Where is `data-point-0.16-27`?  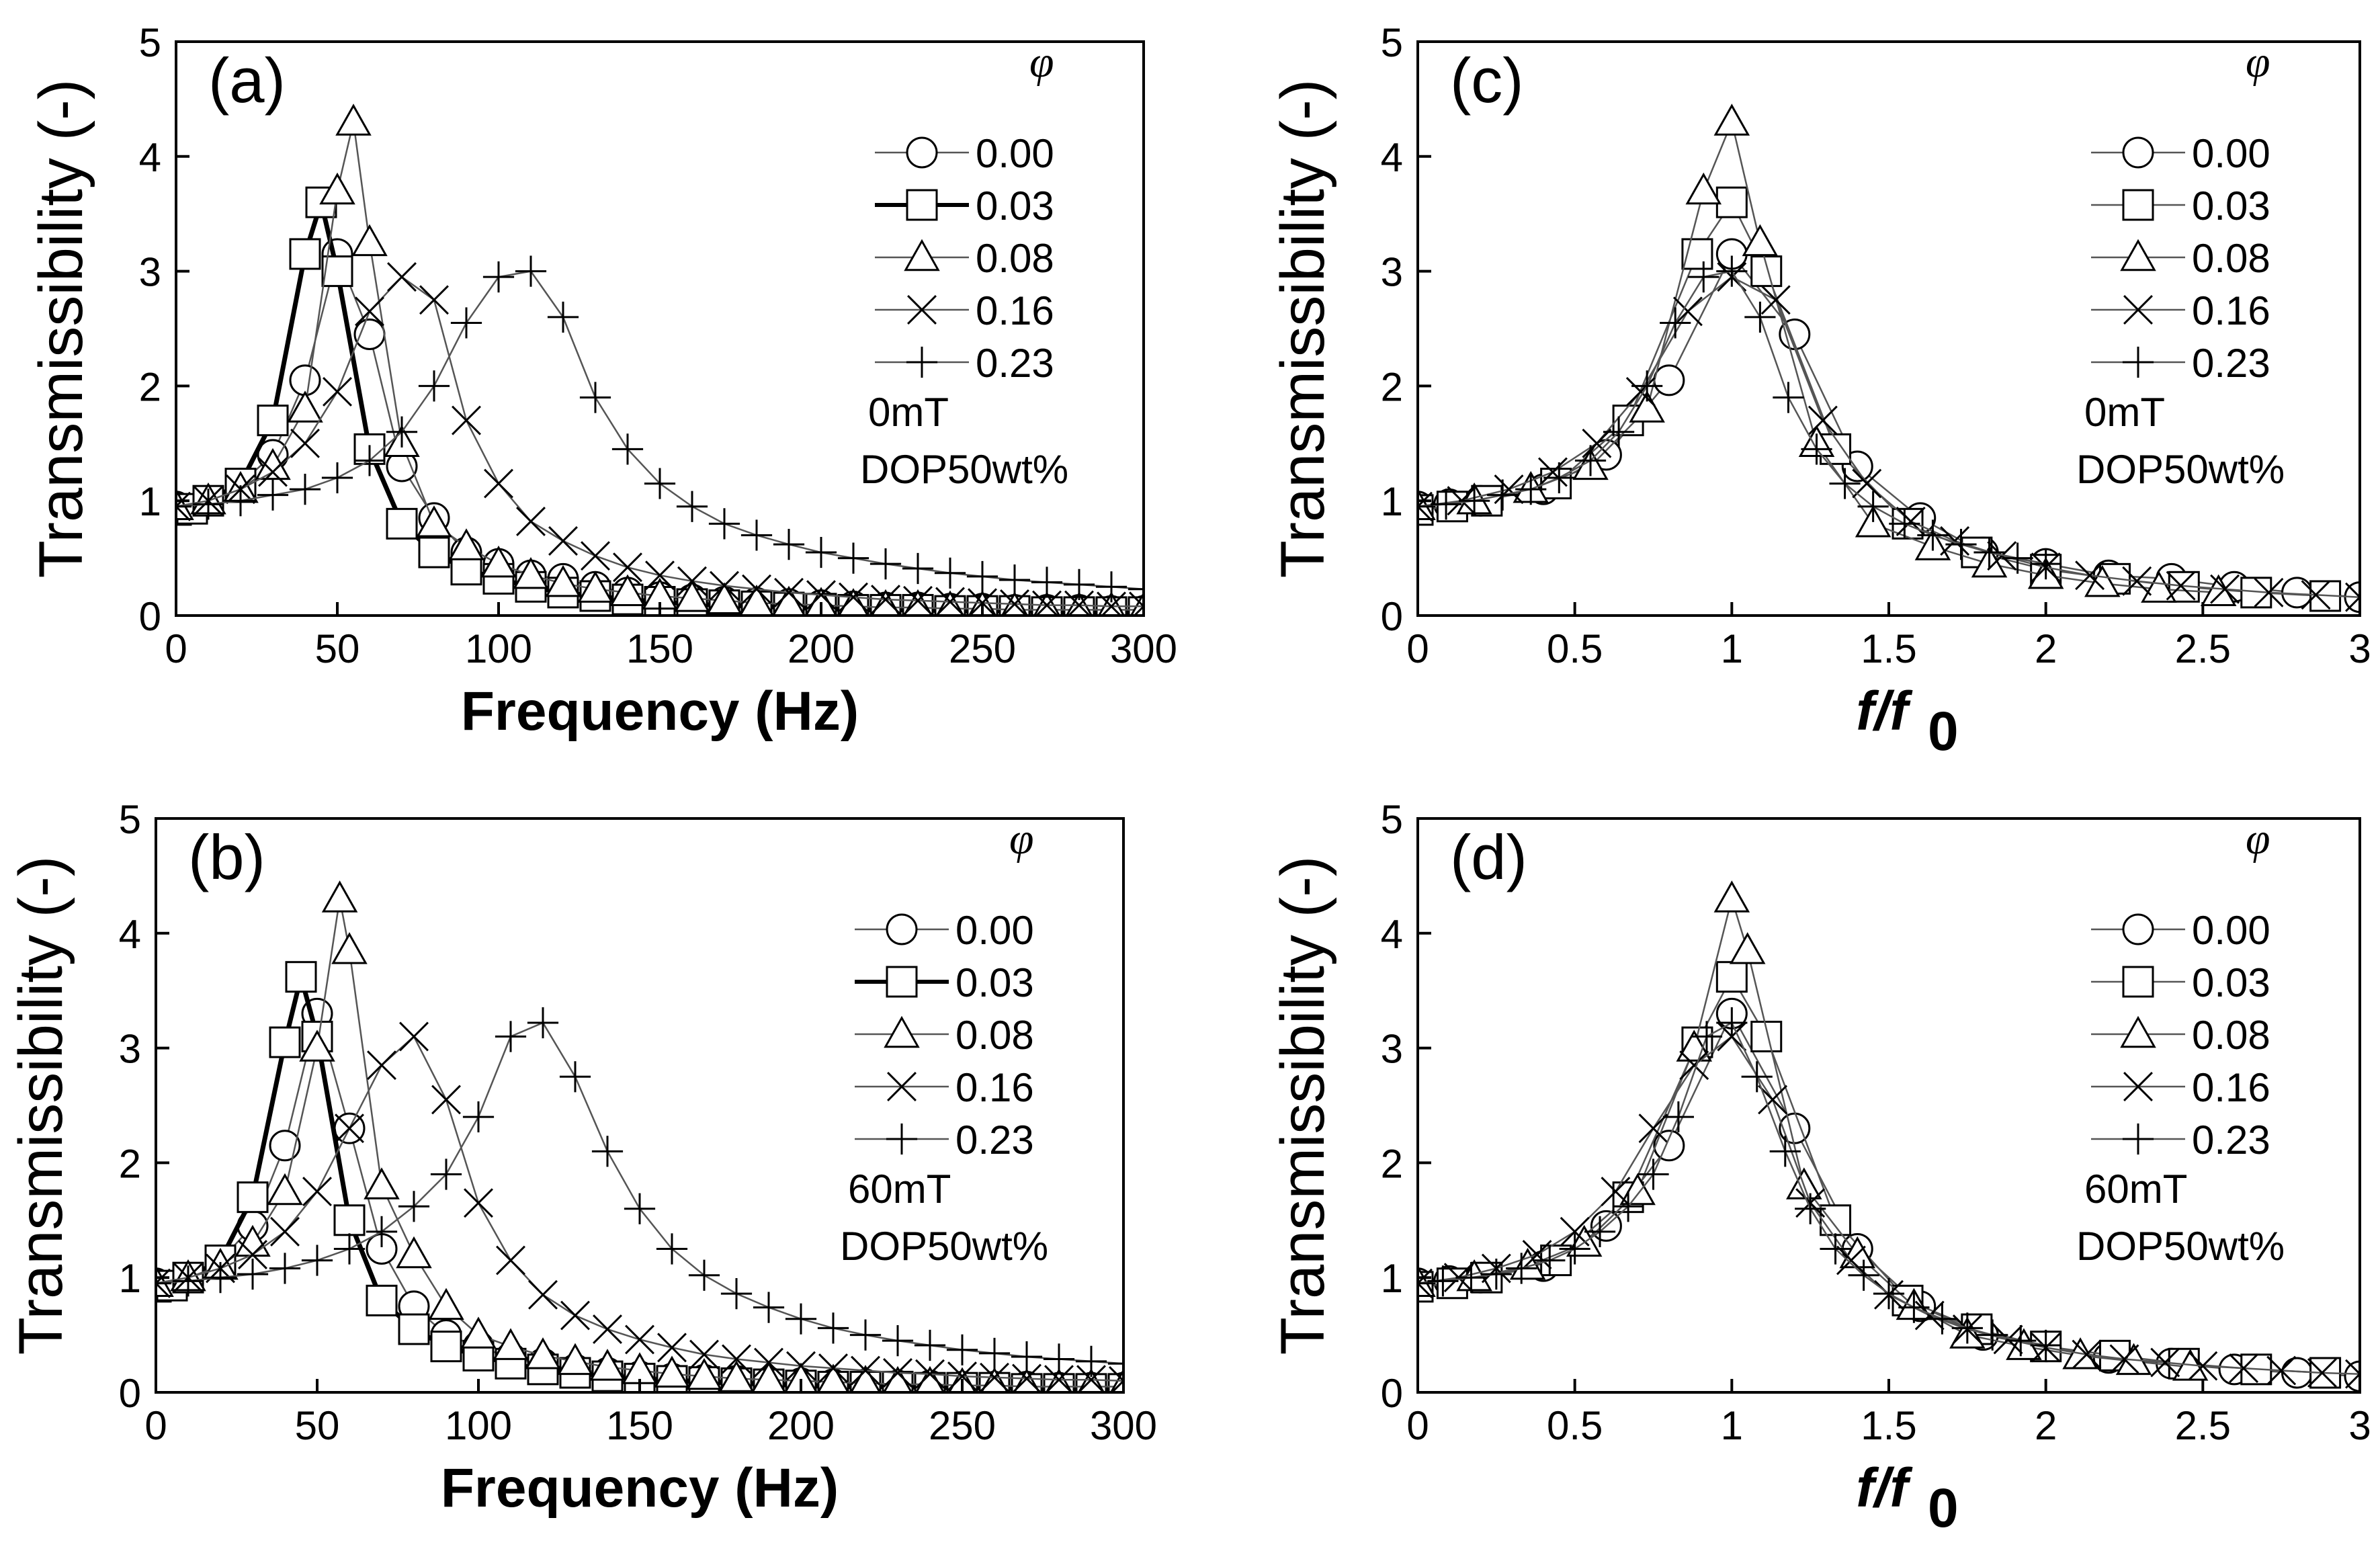 data-point-0.16-27 is located at coordinates (1027, 1377).